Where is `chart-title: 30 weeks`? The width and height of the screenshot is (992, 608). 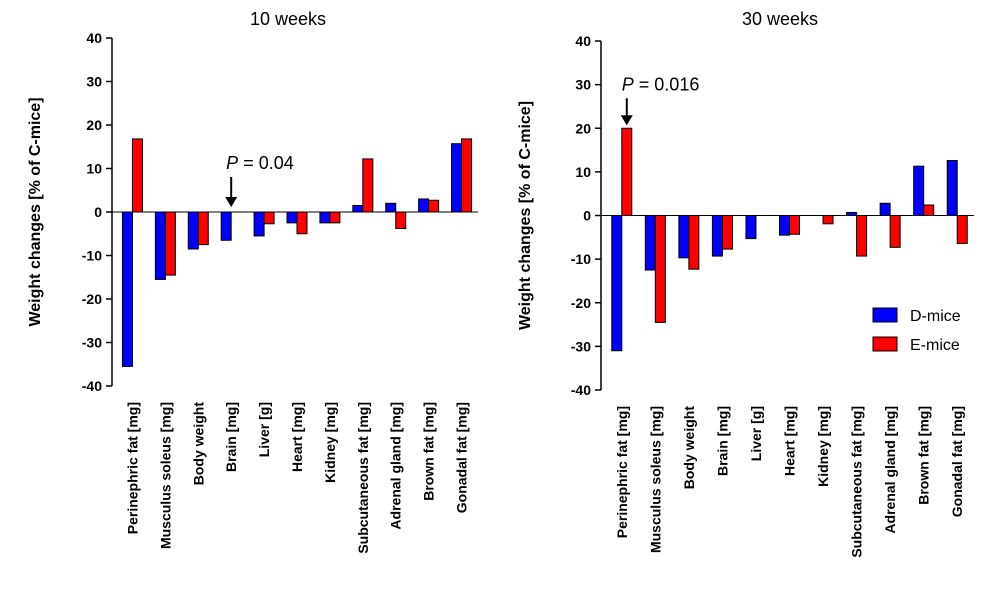
chart-title: 30 weeks is located at coordinates (780, 19).